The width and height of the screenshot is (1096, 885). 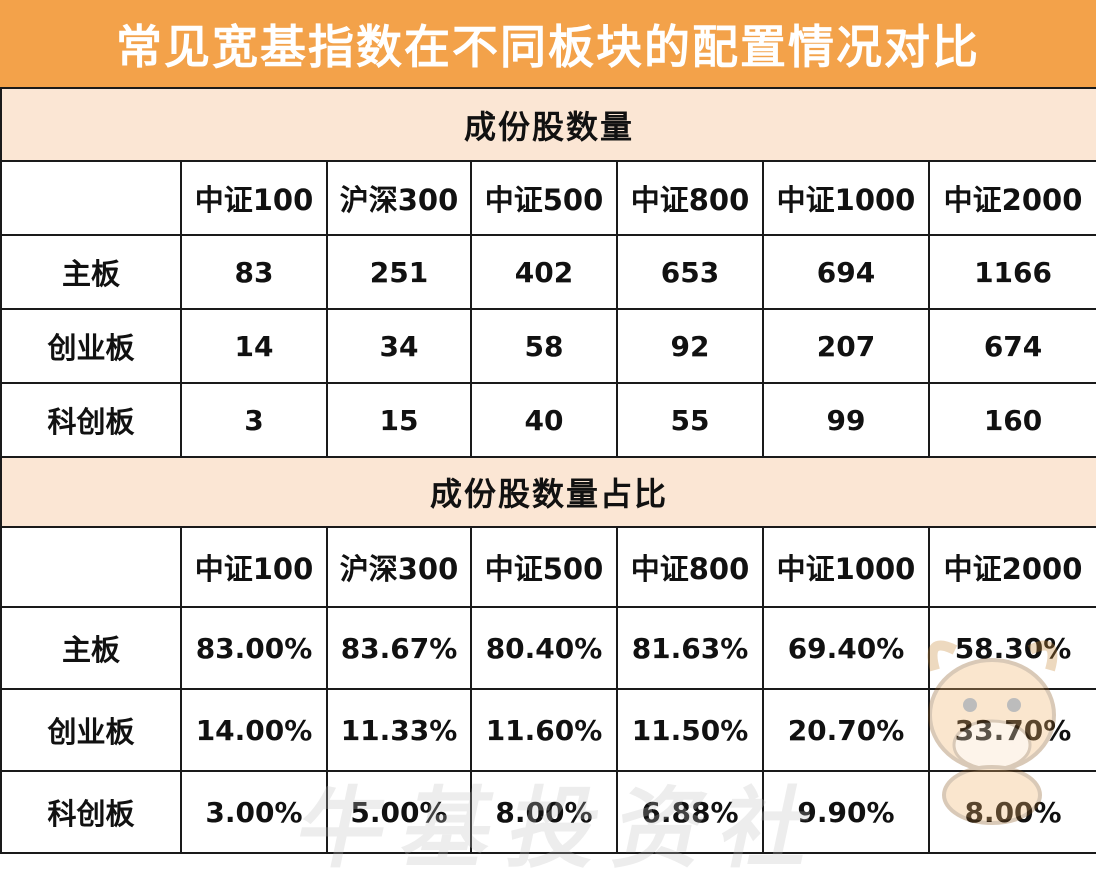 What do you see at coordinates (690, 272) in the screenshot?
I see `table-cell: 653` at bounding box center [690, 272].